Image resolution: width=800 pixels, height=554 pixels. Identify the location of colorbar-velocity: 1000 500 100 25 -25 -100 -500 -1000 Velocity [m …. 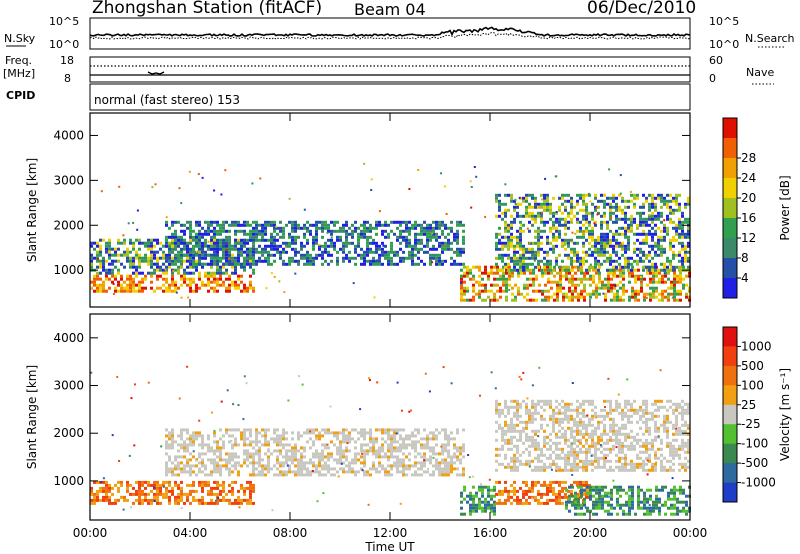
(757, 414).